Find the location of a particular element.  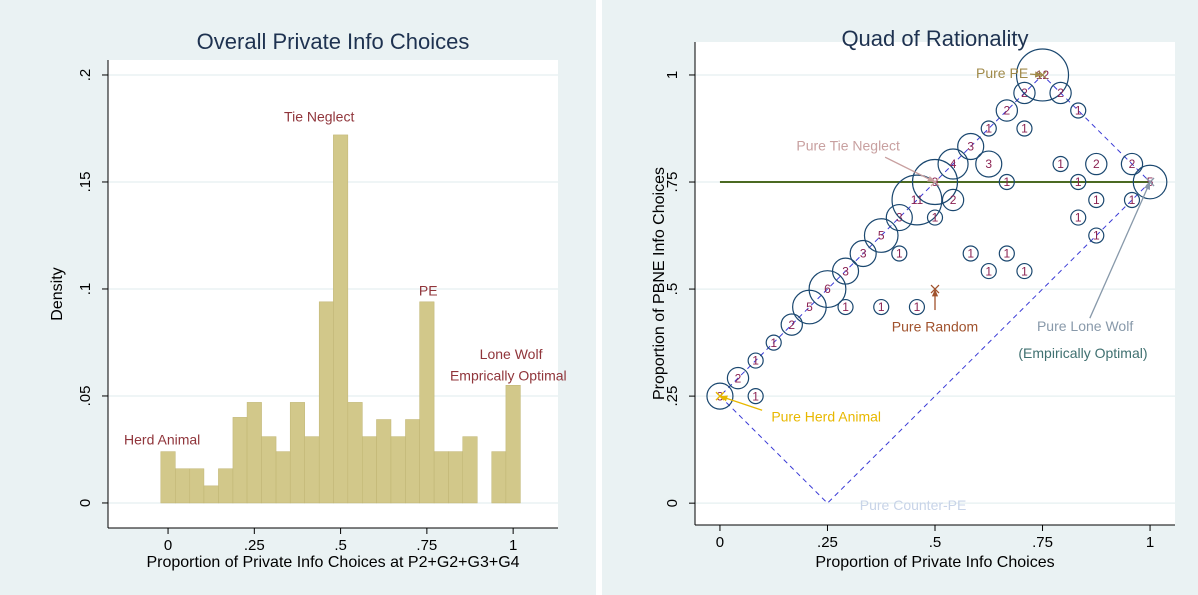

annotation: Pure PE is located at coordinates (1002, 73).